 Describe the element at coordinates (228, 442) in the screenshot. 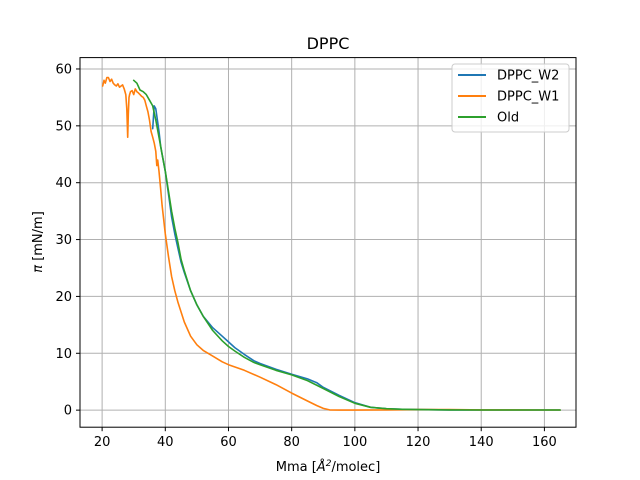

I see `x-tick-label: 60` at that location.